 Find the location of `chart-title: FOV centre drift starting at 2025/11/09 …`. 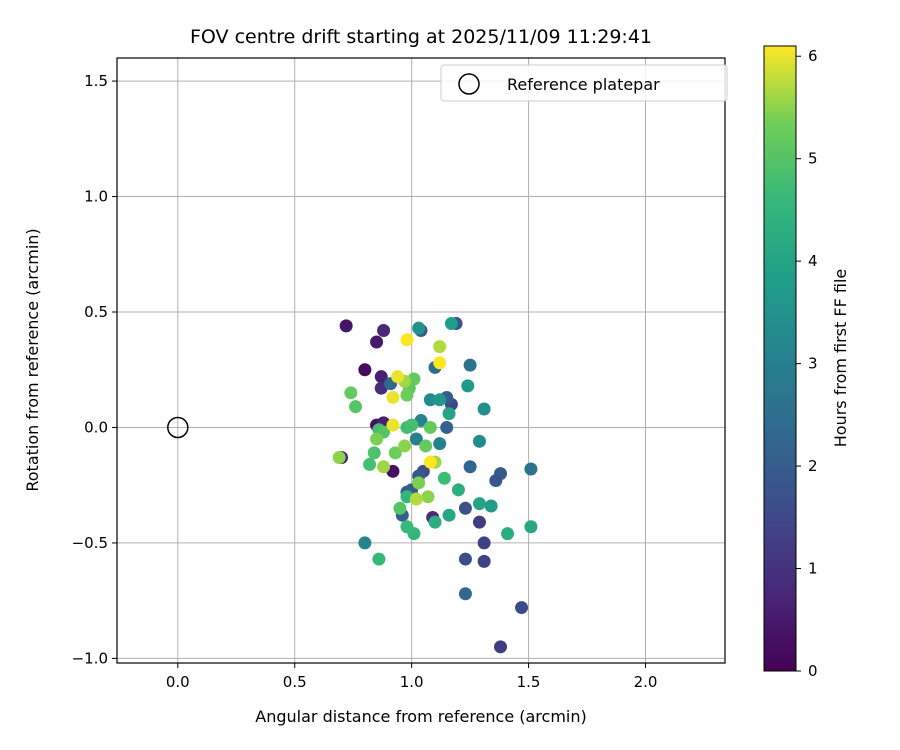

chart-title: FOV centre drift starting at 2025/11/09 … is located at coordinates (421, 37).